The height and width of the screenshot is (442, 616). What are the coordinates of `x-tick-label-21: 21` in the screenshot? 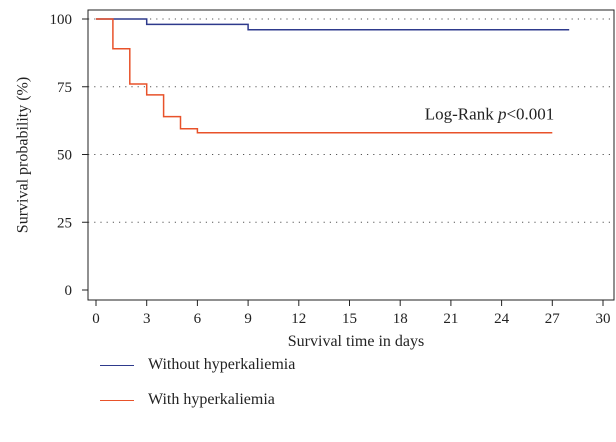 It's located at (450, 319).